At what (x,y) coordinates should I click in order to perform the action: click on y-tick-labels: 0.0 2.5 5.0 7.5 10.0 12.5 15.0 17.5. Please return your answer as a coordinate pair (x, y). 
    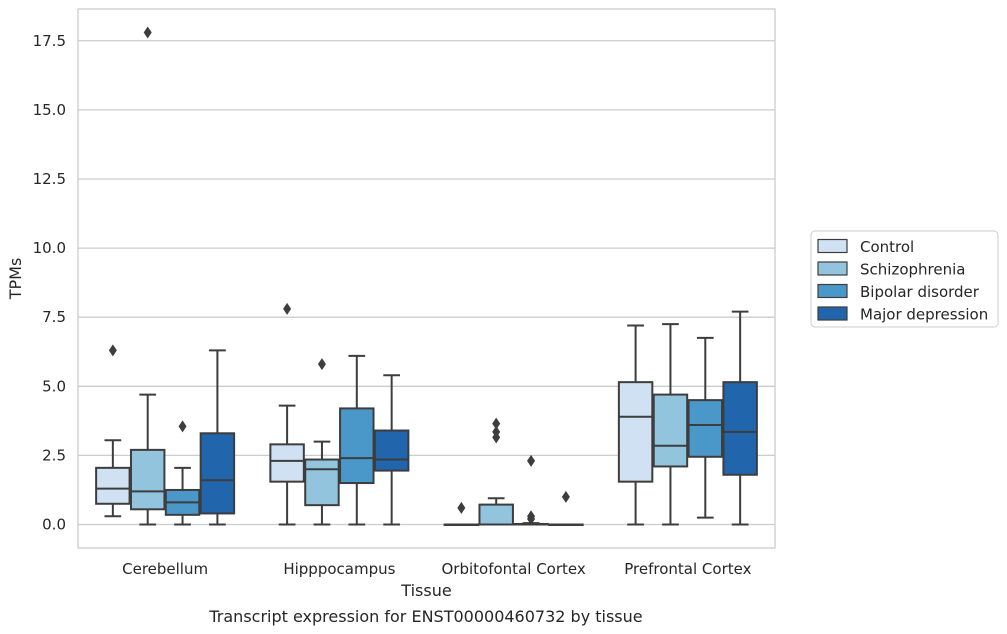
    Looking at the image, I should click on (49, 283).